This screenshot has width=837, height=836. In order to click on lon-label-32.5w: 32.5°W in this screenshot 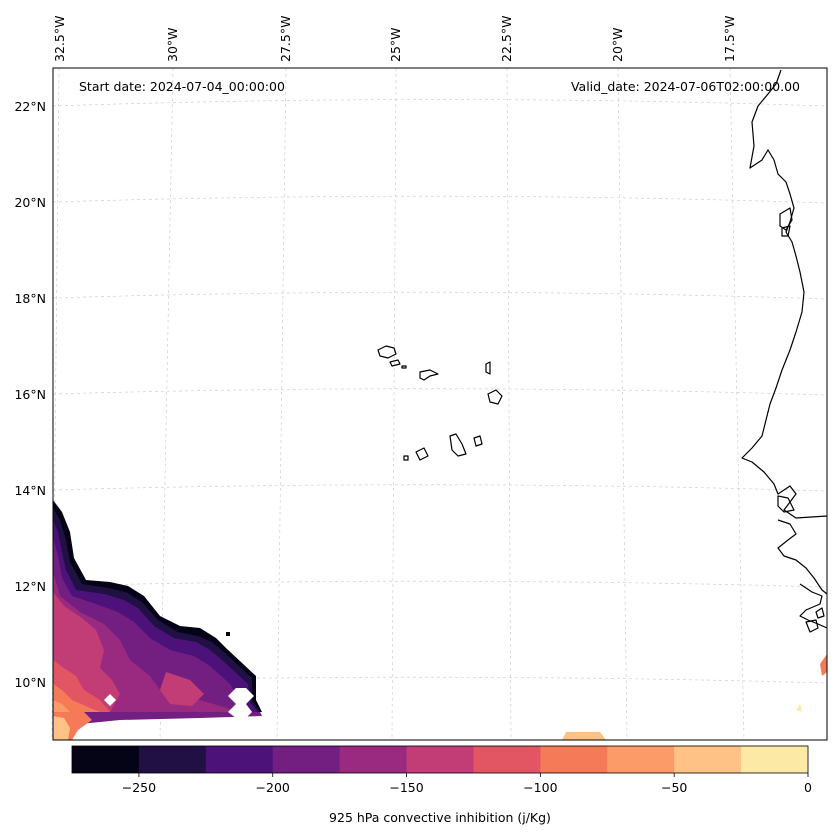, I will do `click(59, 39)`.